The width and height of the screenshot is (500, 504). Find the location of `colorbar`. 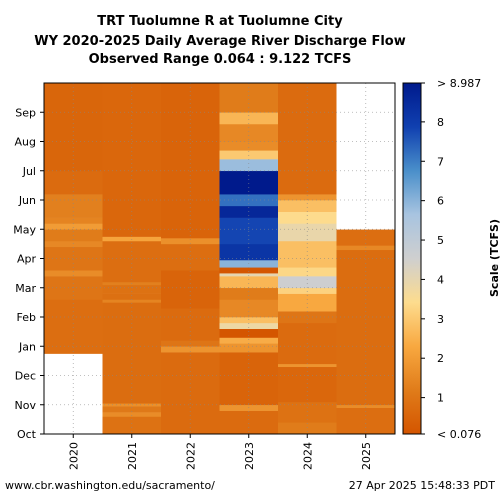

colorbar is located at coordinates (412, 258).